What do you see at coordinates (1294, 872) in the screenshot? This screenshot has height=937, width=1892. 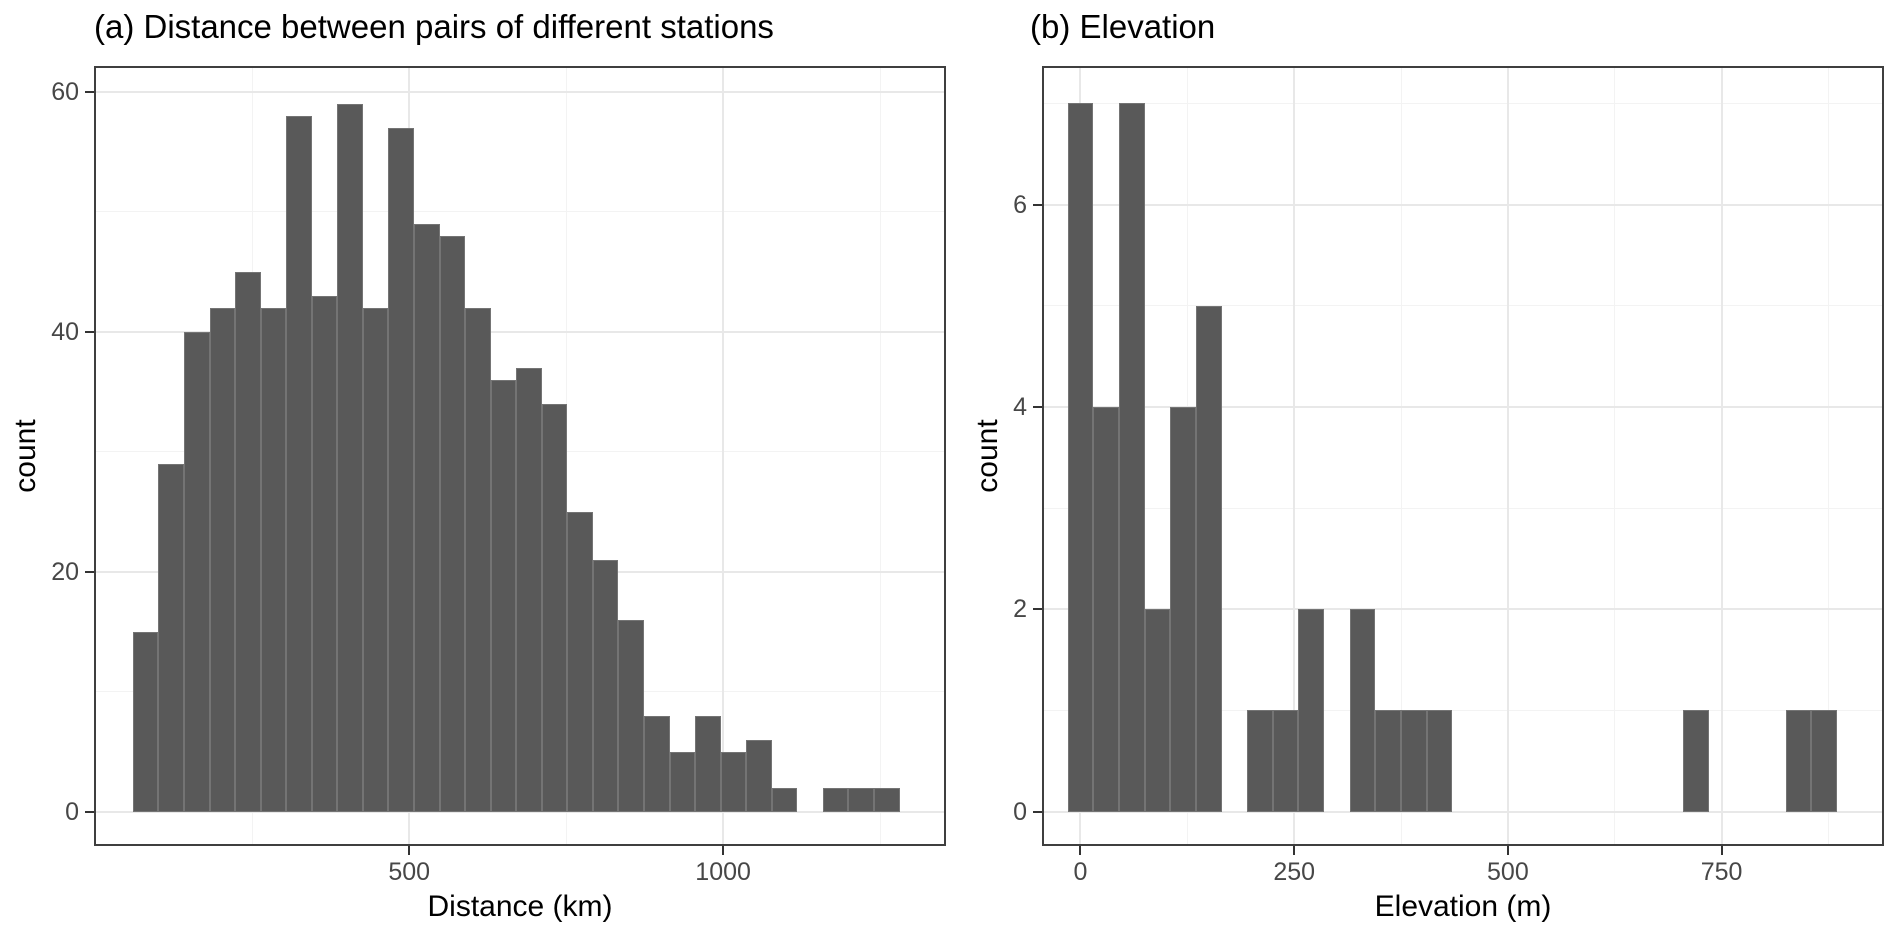 I see `x-tick-label: 250` at bounding box center [1294, 872].